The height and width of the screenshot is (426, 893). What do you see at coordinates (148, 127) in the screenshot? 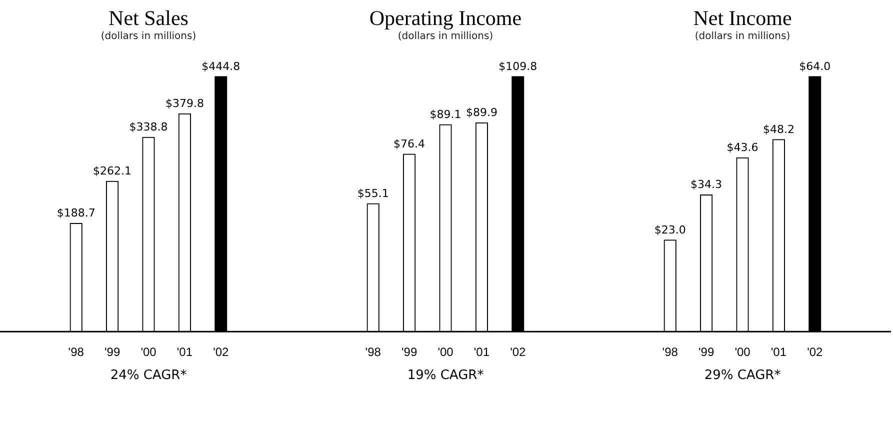
I see `data-label: $338.8` at bounding box center [148, 127].